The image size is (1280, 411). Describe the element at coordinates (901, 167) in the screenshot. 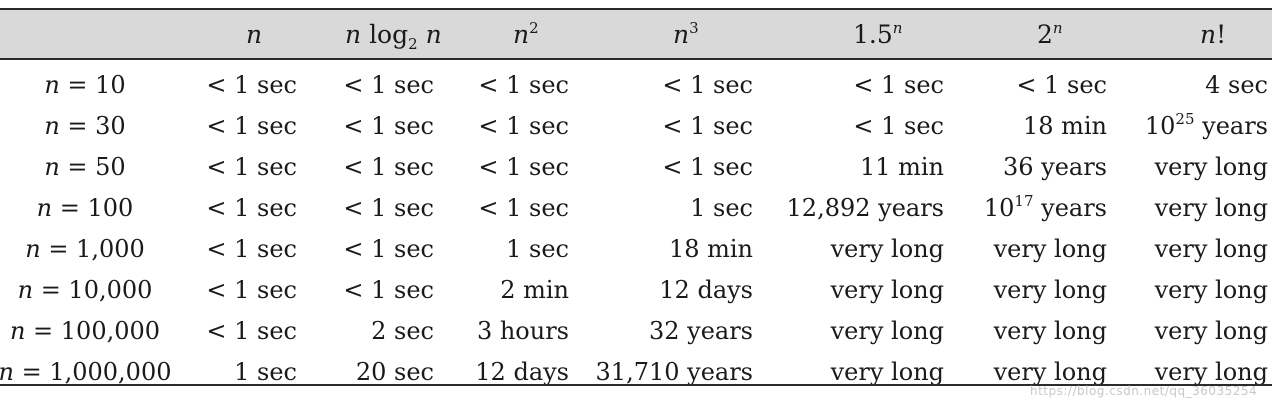

I see `cell-text: 11 min` at that location.